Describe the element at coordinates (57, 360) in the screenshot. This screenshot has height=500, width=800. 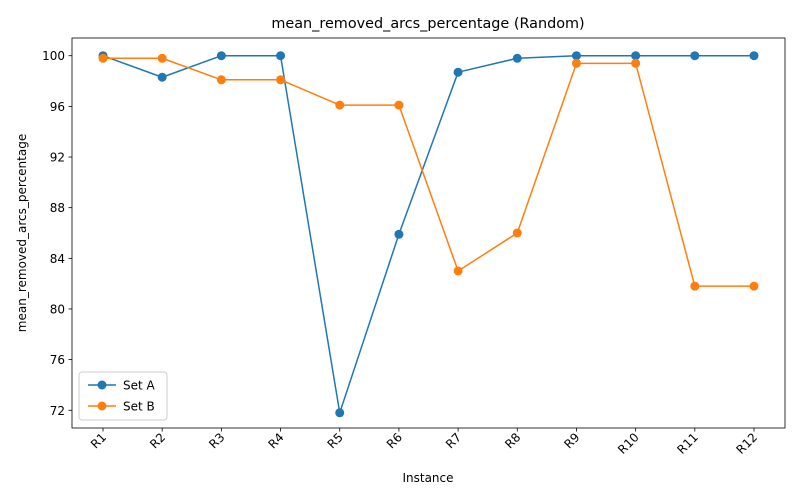
I see `y-tick-label: 76` at that location.